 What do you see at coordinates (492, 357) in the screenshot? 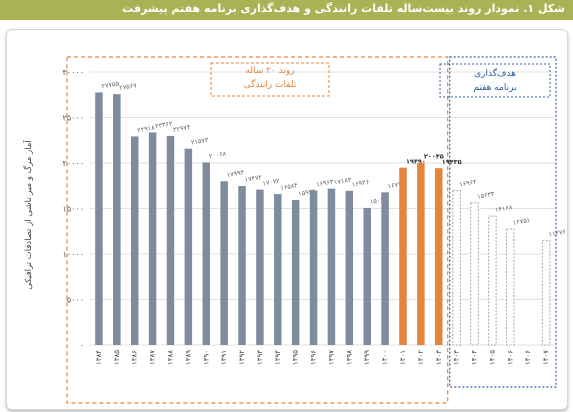
I see `x-tick-label: ۱۴۰۵` at bounding box center [492, 357].